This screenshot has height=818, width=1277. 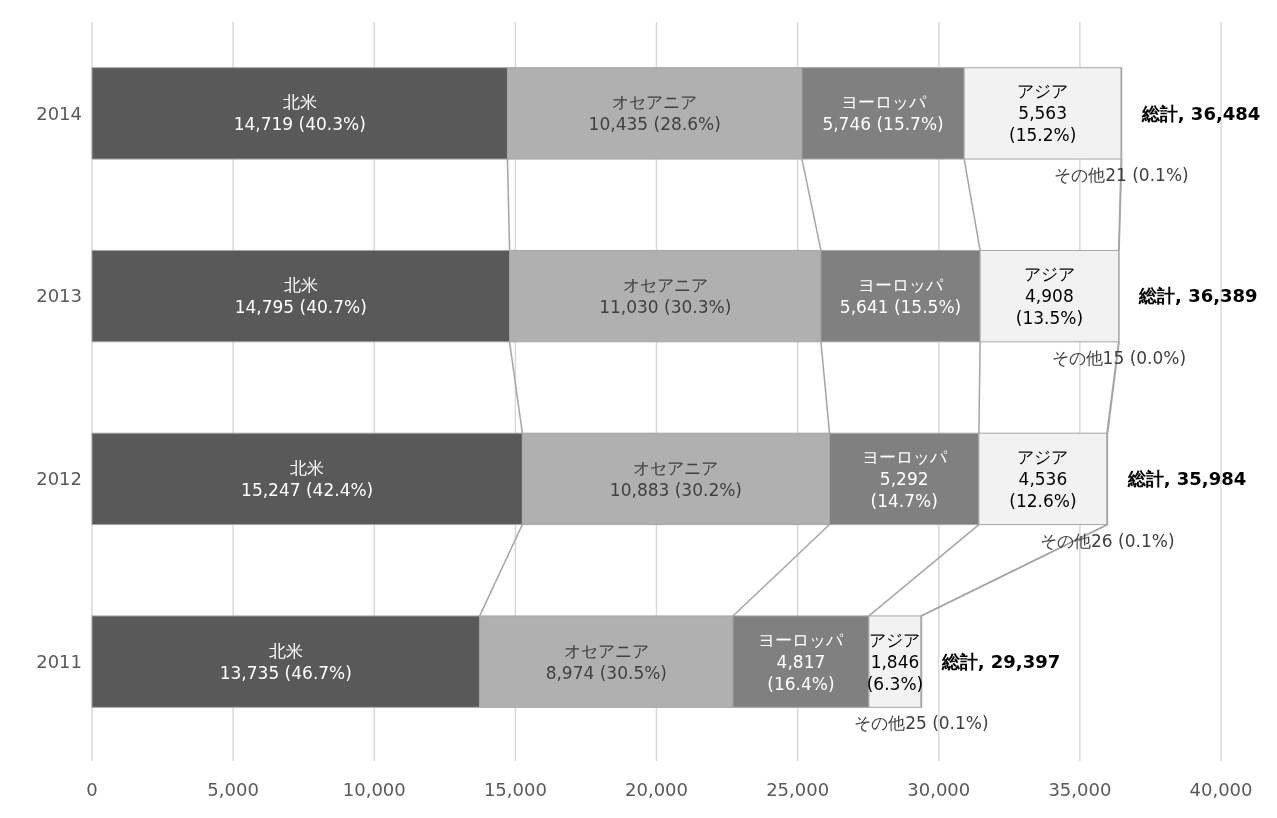 I want to click on text: その他15 (0.0%), so click(x=1119, y=357).